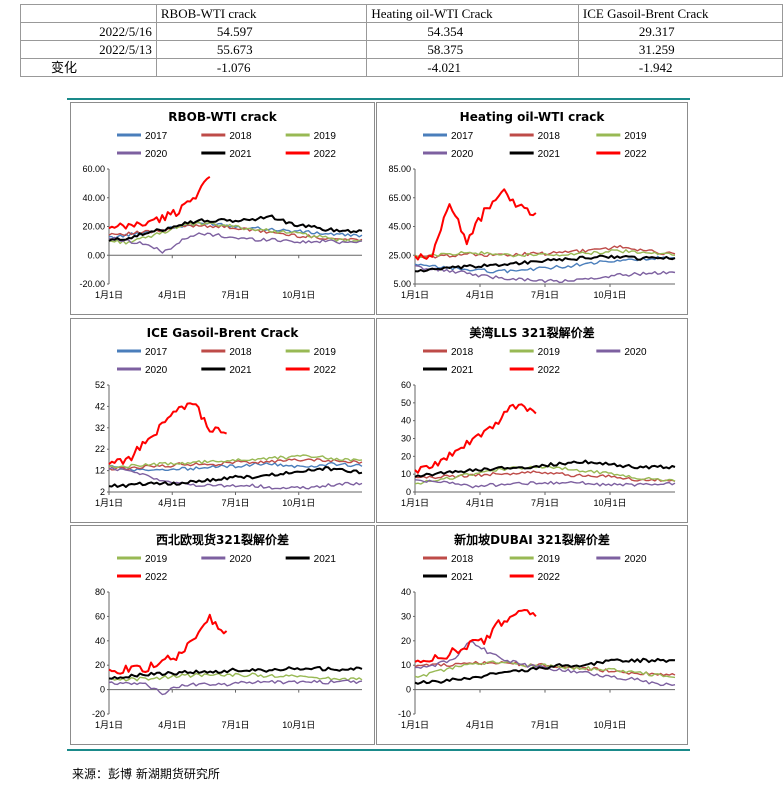 This screenshot has height=790, width=783. What do you see at coordinates (88, 13) in the screenshot?
I see `table-header-cell` at bounding box center [88, 13].